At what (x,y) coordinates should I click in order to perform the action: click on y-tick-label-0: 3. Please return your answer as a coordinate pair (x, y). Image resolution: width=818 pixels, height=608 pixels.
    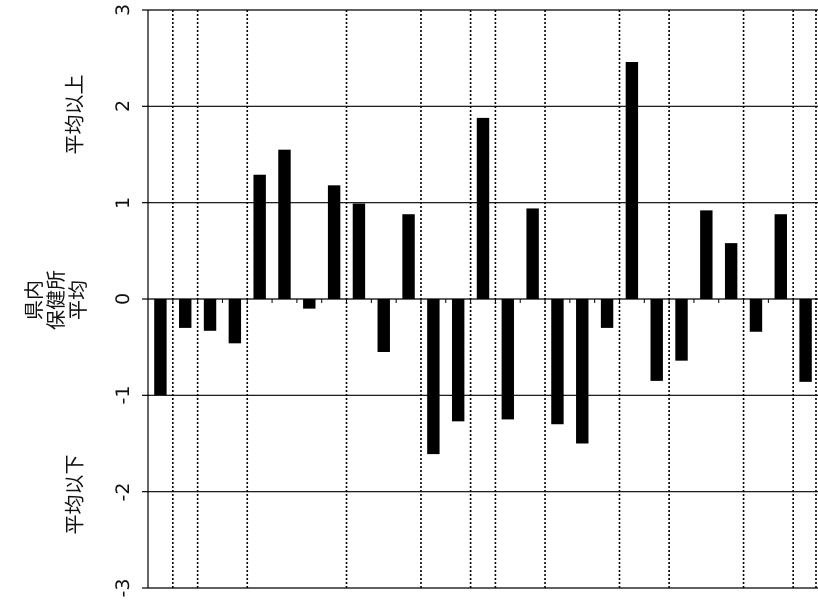
    Looking at the image, I should click on (123, 10).